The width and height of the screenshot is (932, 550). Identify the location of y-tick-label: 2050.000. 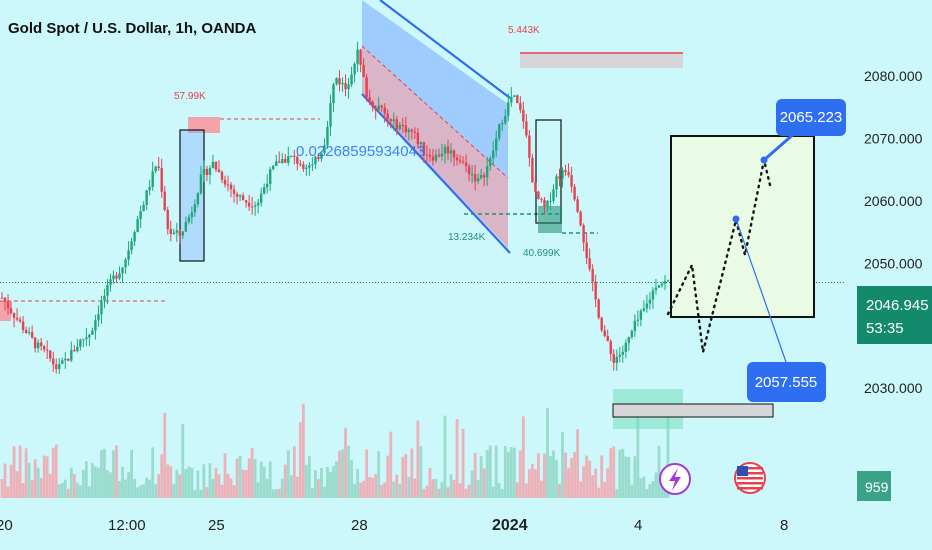
(893, 263).